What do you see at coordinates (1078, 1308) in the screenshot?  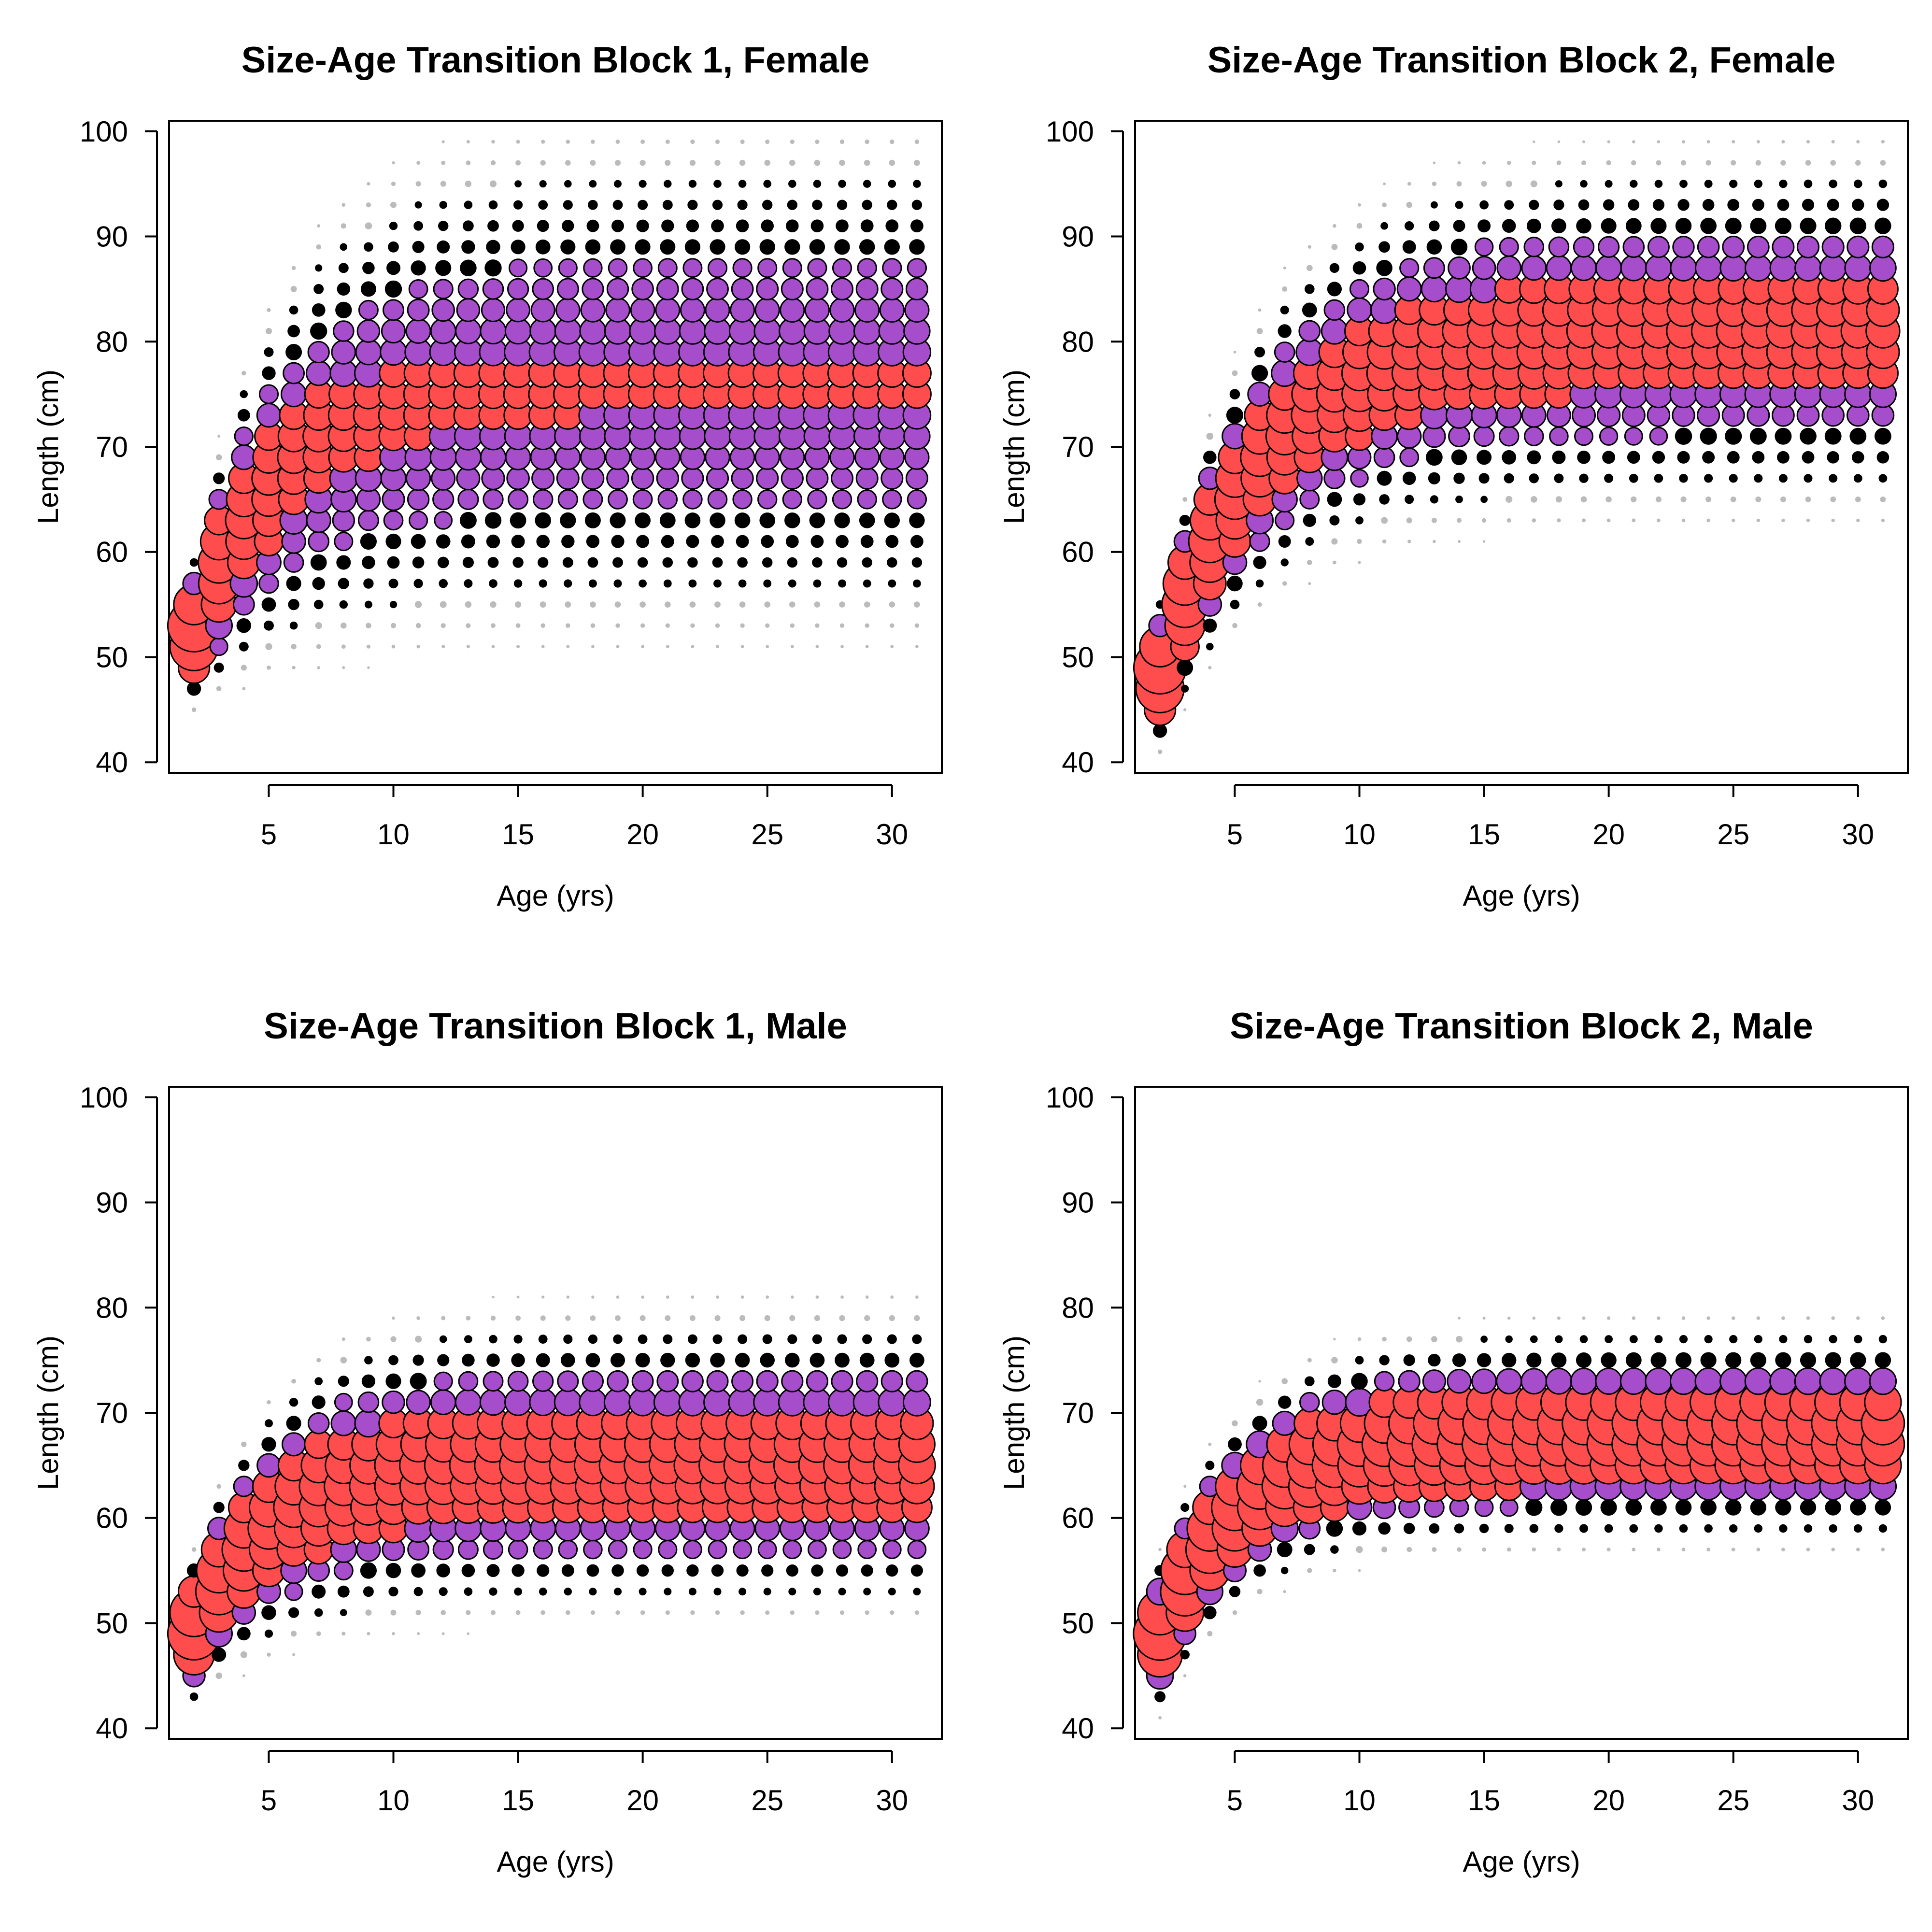 I see `y-tick-label: 80` at bounding box center [1078, 1308].